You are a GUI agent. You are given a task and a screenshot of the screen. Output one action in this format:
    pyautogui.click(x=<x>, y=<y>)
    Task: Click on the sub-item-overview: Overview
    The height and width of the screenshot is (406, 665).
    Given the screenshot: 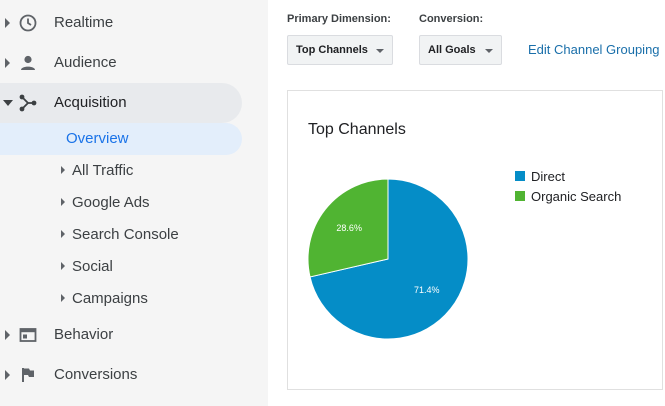 What is the action you would take?
    pyautogui.click(x=121, y=139)
    